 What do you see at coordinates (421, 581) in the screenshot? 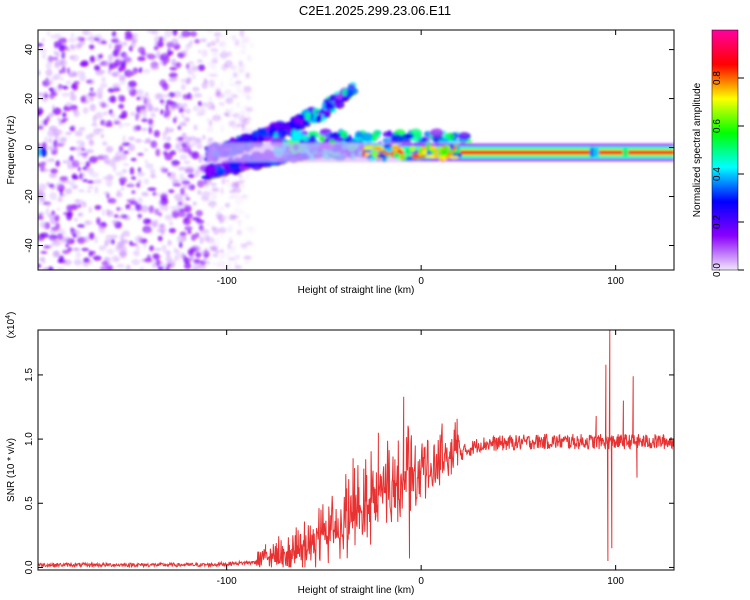
I see `snr-x-tick-label: 0` at bounding box center [421, 581].